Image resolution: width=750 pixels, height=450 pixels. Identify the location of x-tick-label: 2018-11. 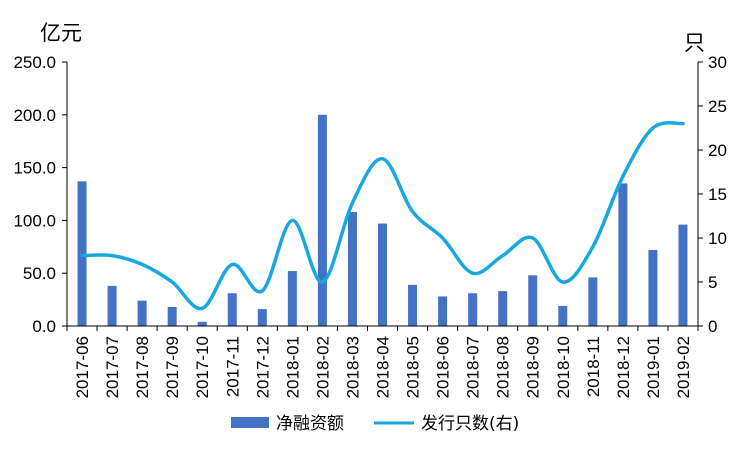
(593, 366).